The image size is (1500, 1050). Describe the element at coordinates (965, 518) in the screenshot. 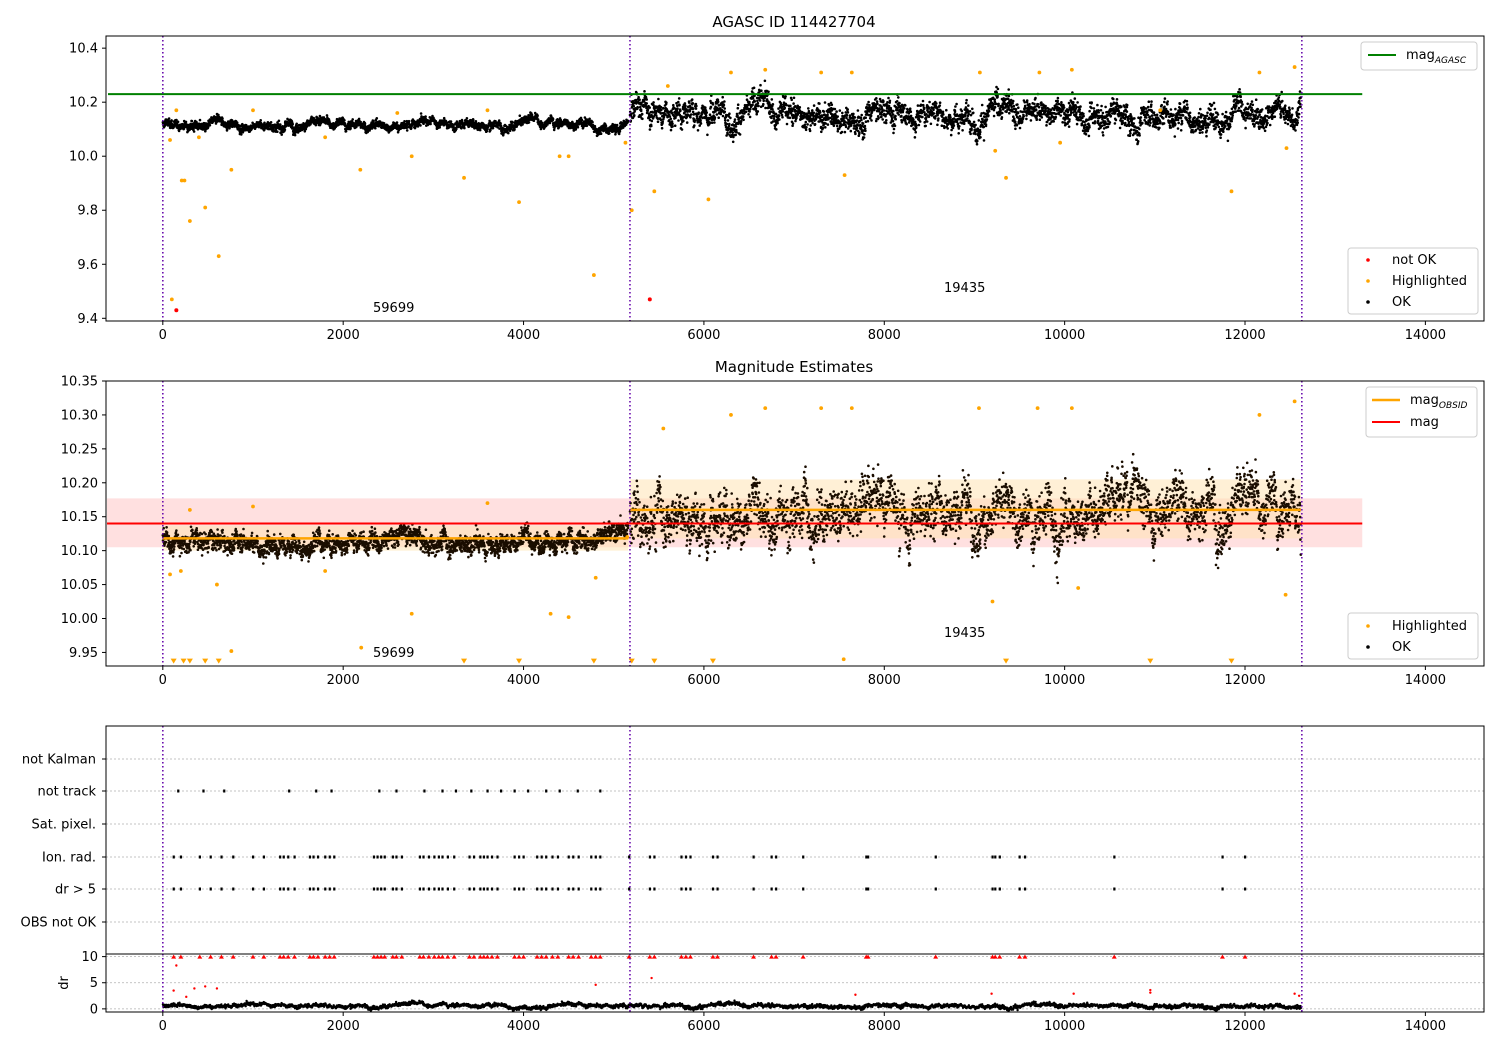

I see `ok-points` at that location.